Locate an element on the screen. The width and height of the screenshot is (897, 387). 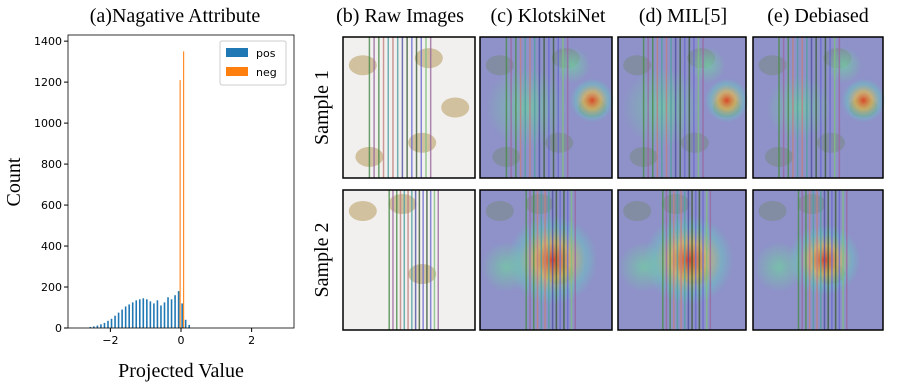
x-tick-label: 2 is located at coordinates (251, 340).